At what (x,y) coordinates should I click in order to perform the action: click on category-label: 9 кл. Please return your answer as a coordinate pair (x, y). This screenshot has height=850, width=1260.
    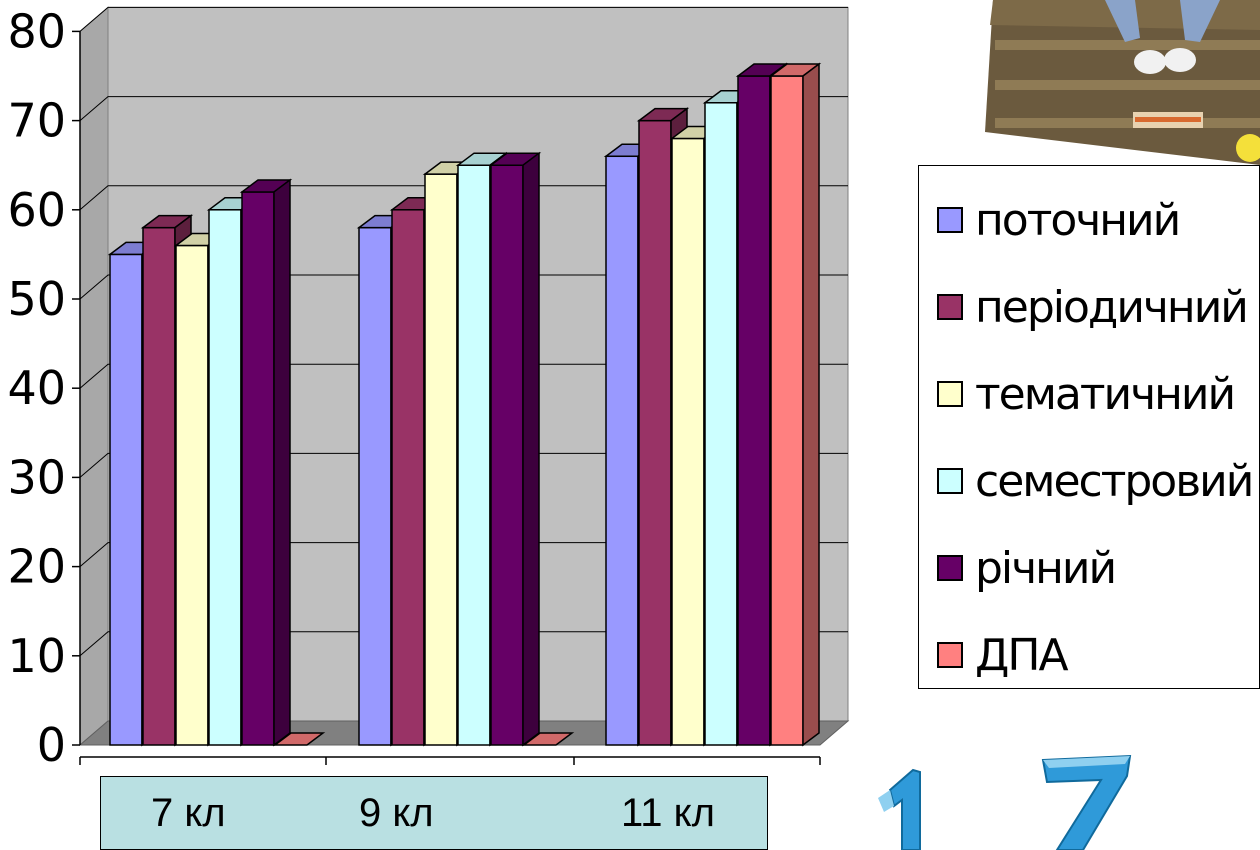
    Looking at the image, I should click on (396, 813).